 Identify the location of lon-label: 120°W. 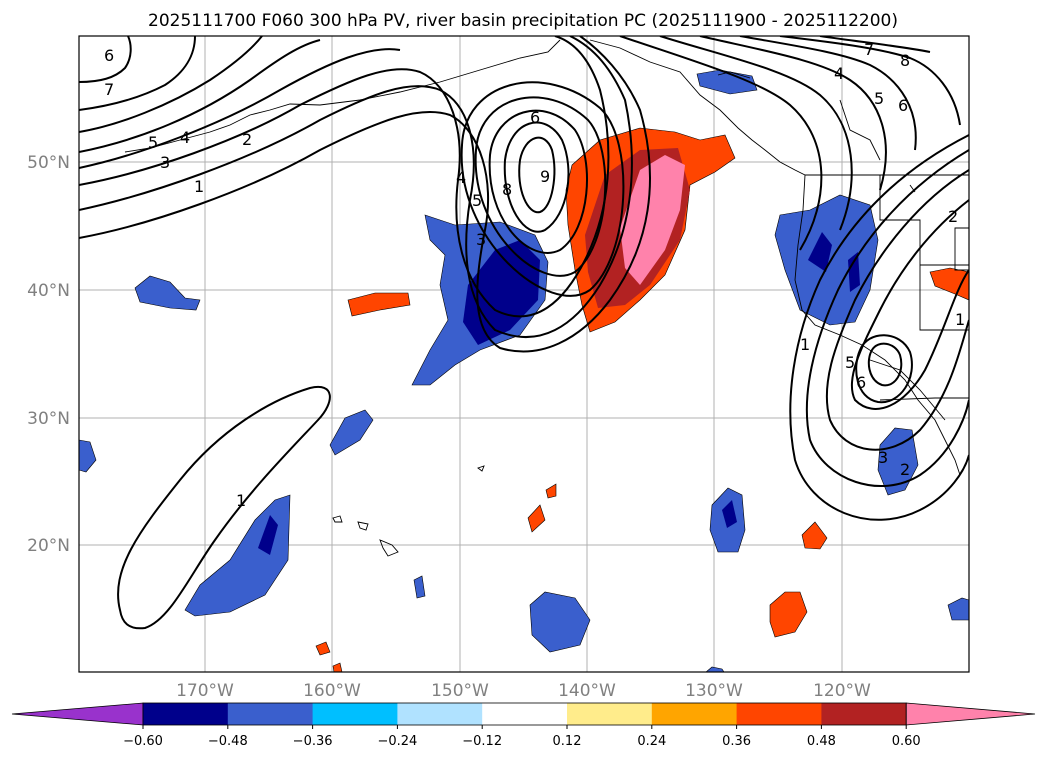
(842, 691).